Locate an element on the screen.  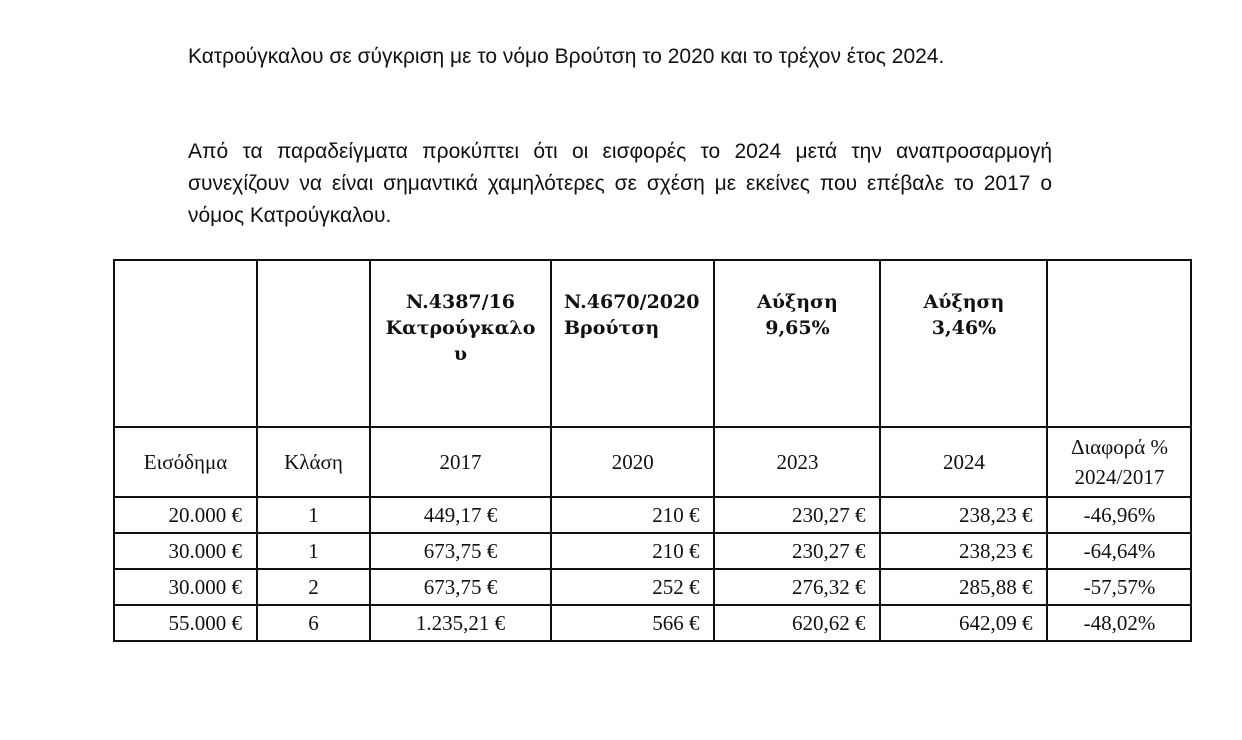
table-cell: 276,32 € is located at coordinates (797, 587).